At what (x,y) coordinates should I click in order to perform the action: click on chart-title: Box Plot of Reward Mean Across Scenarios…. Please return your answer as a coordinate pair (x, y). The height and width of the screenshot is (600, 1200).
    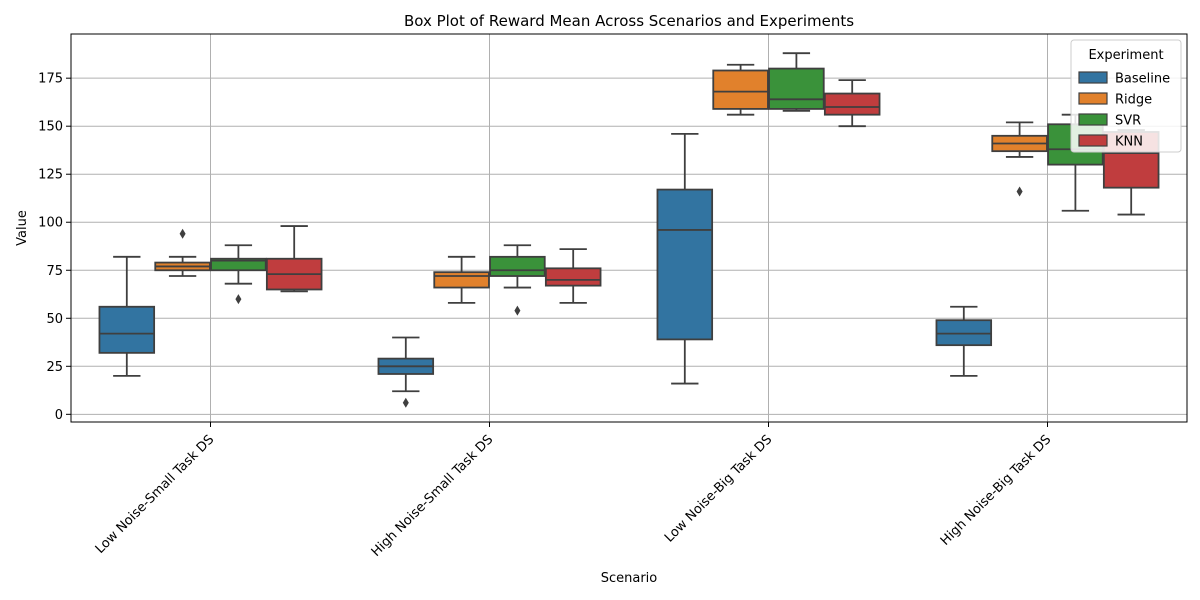
    Looking at the image, I should click on (629, 21).